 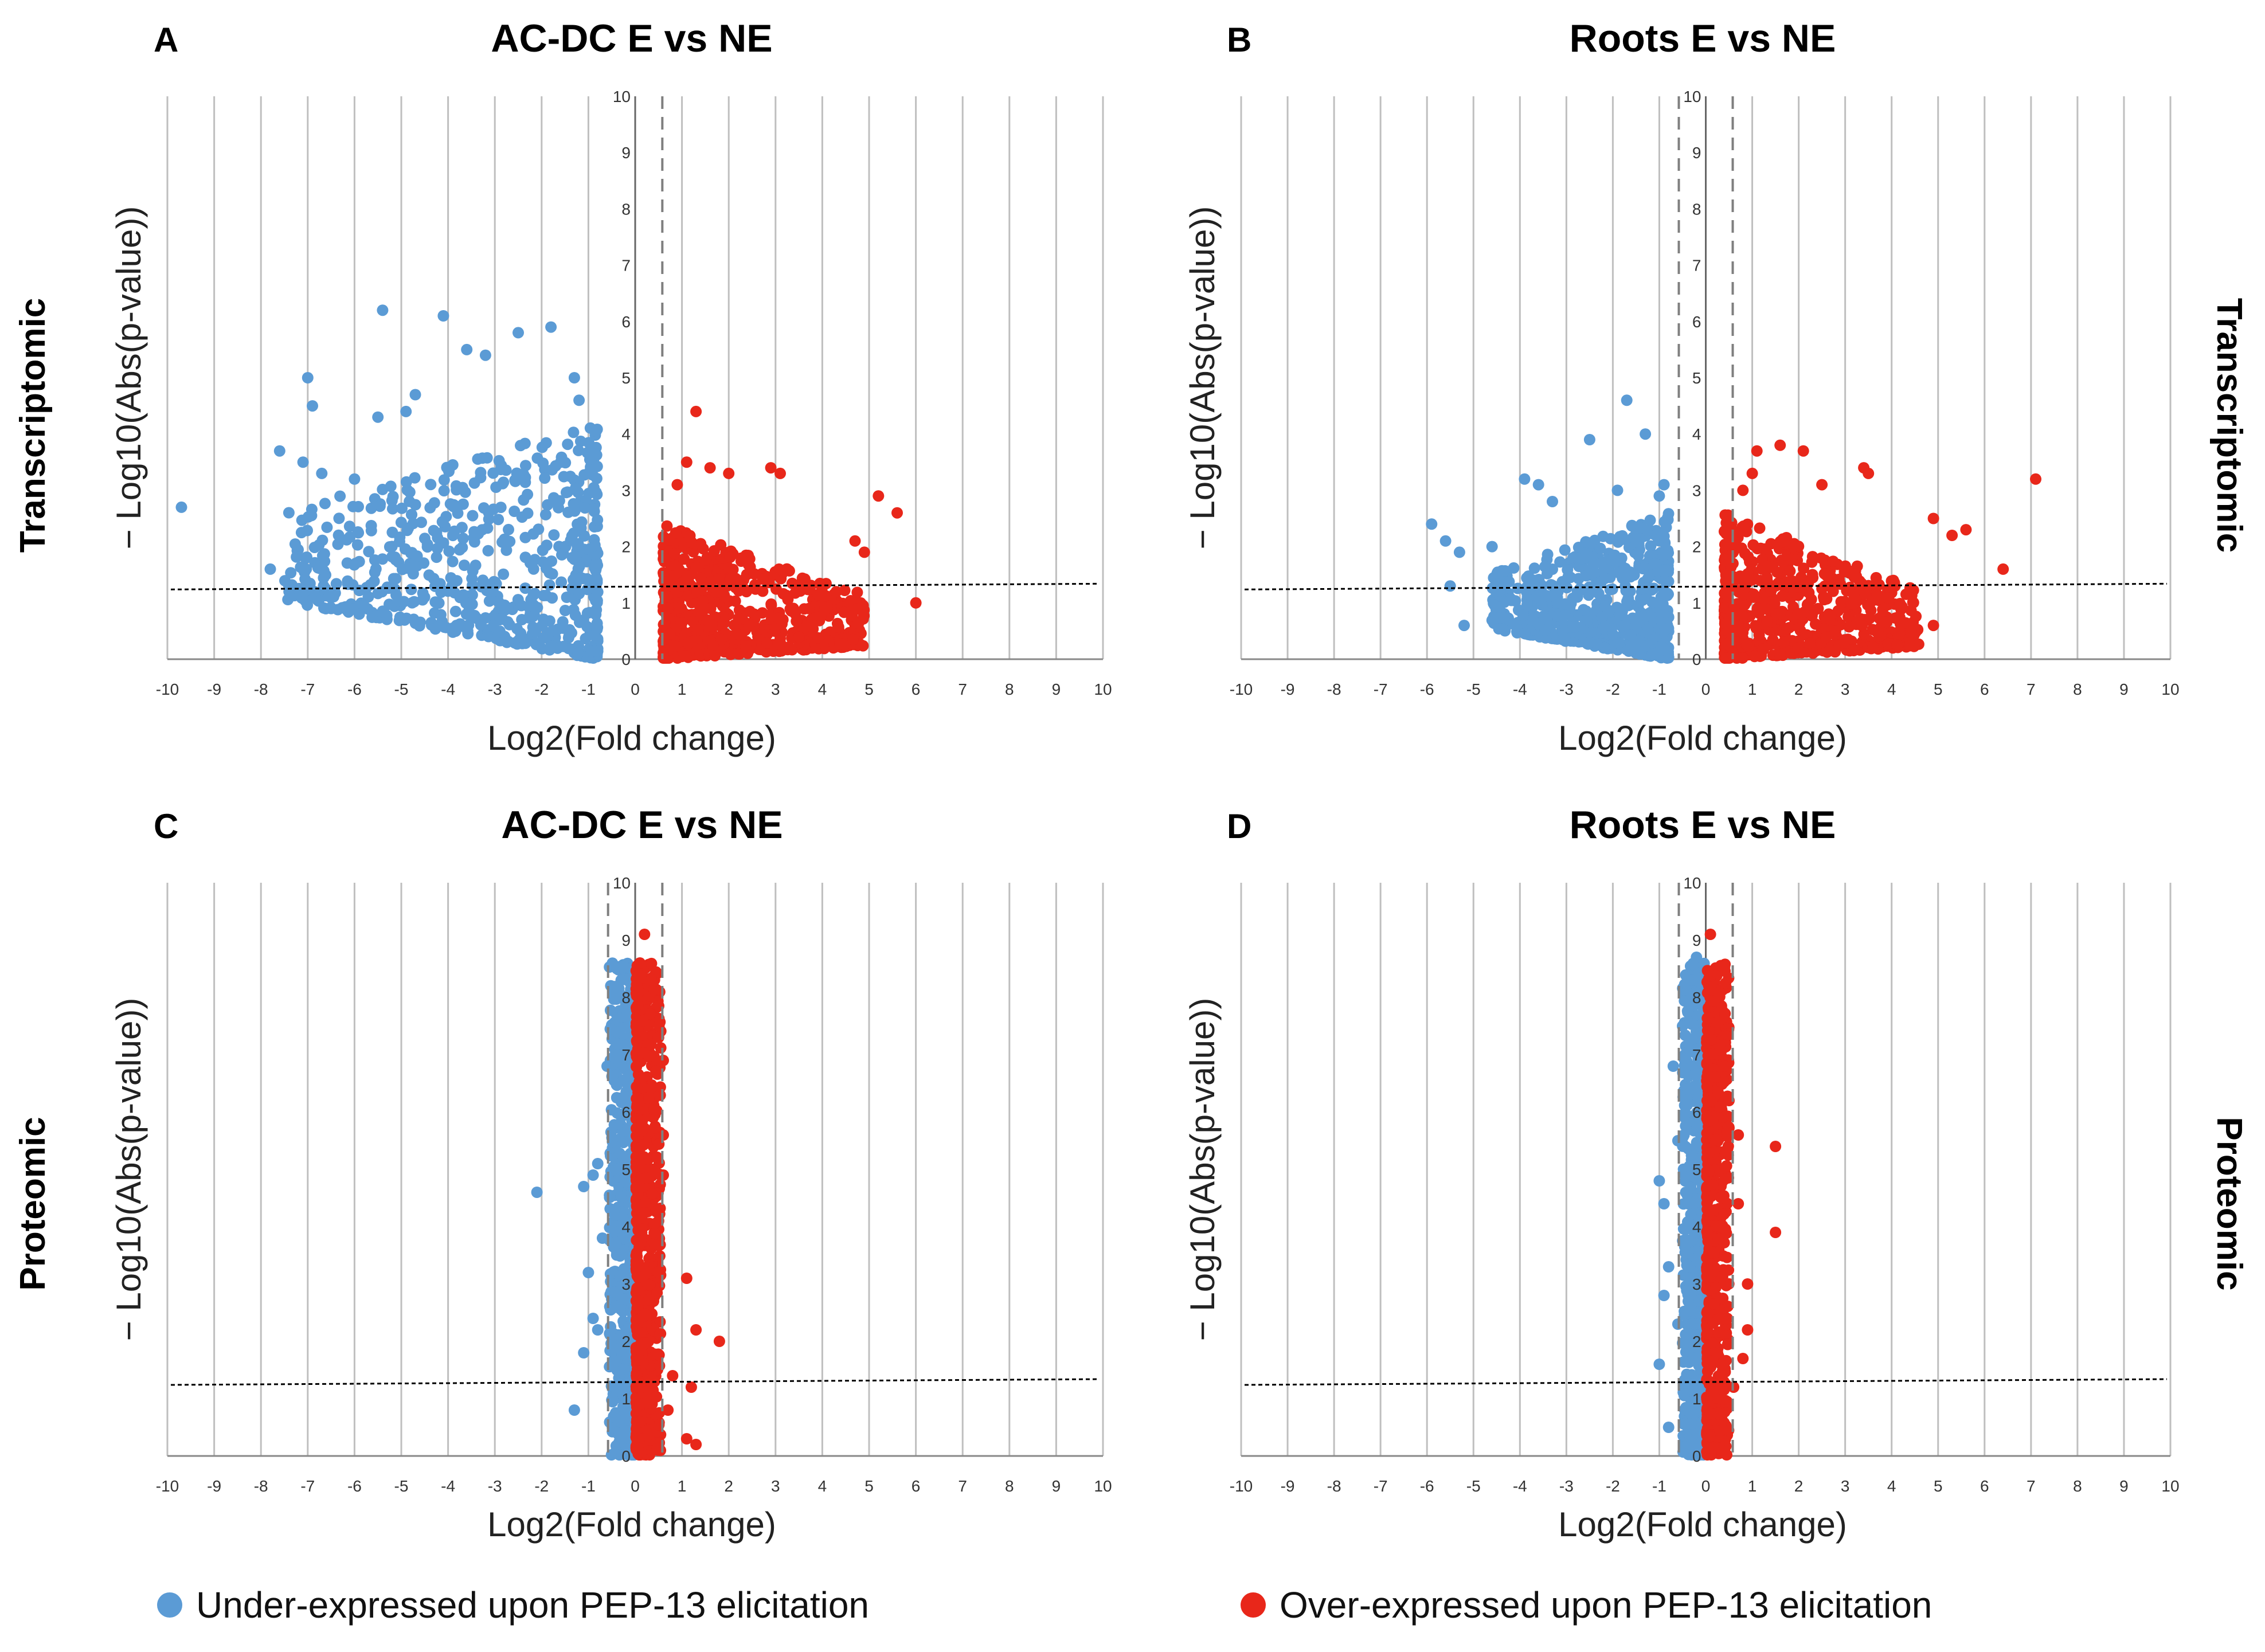 What do you see at coordinates (2031, 689) in the screenshot?
I see `x-tick-label: 7` at bounding box center [2031, 689].